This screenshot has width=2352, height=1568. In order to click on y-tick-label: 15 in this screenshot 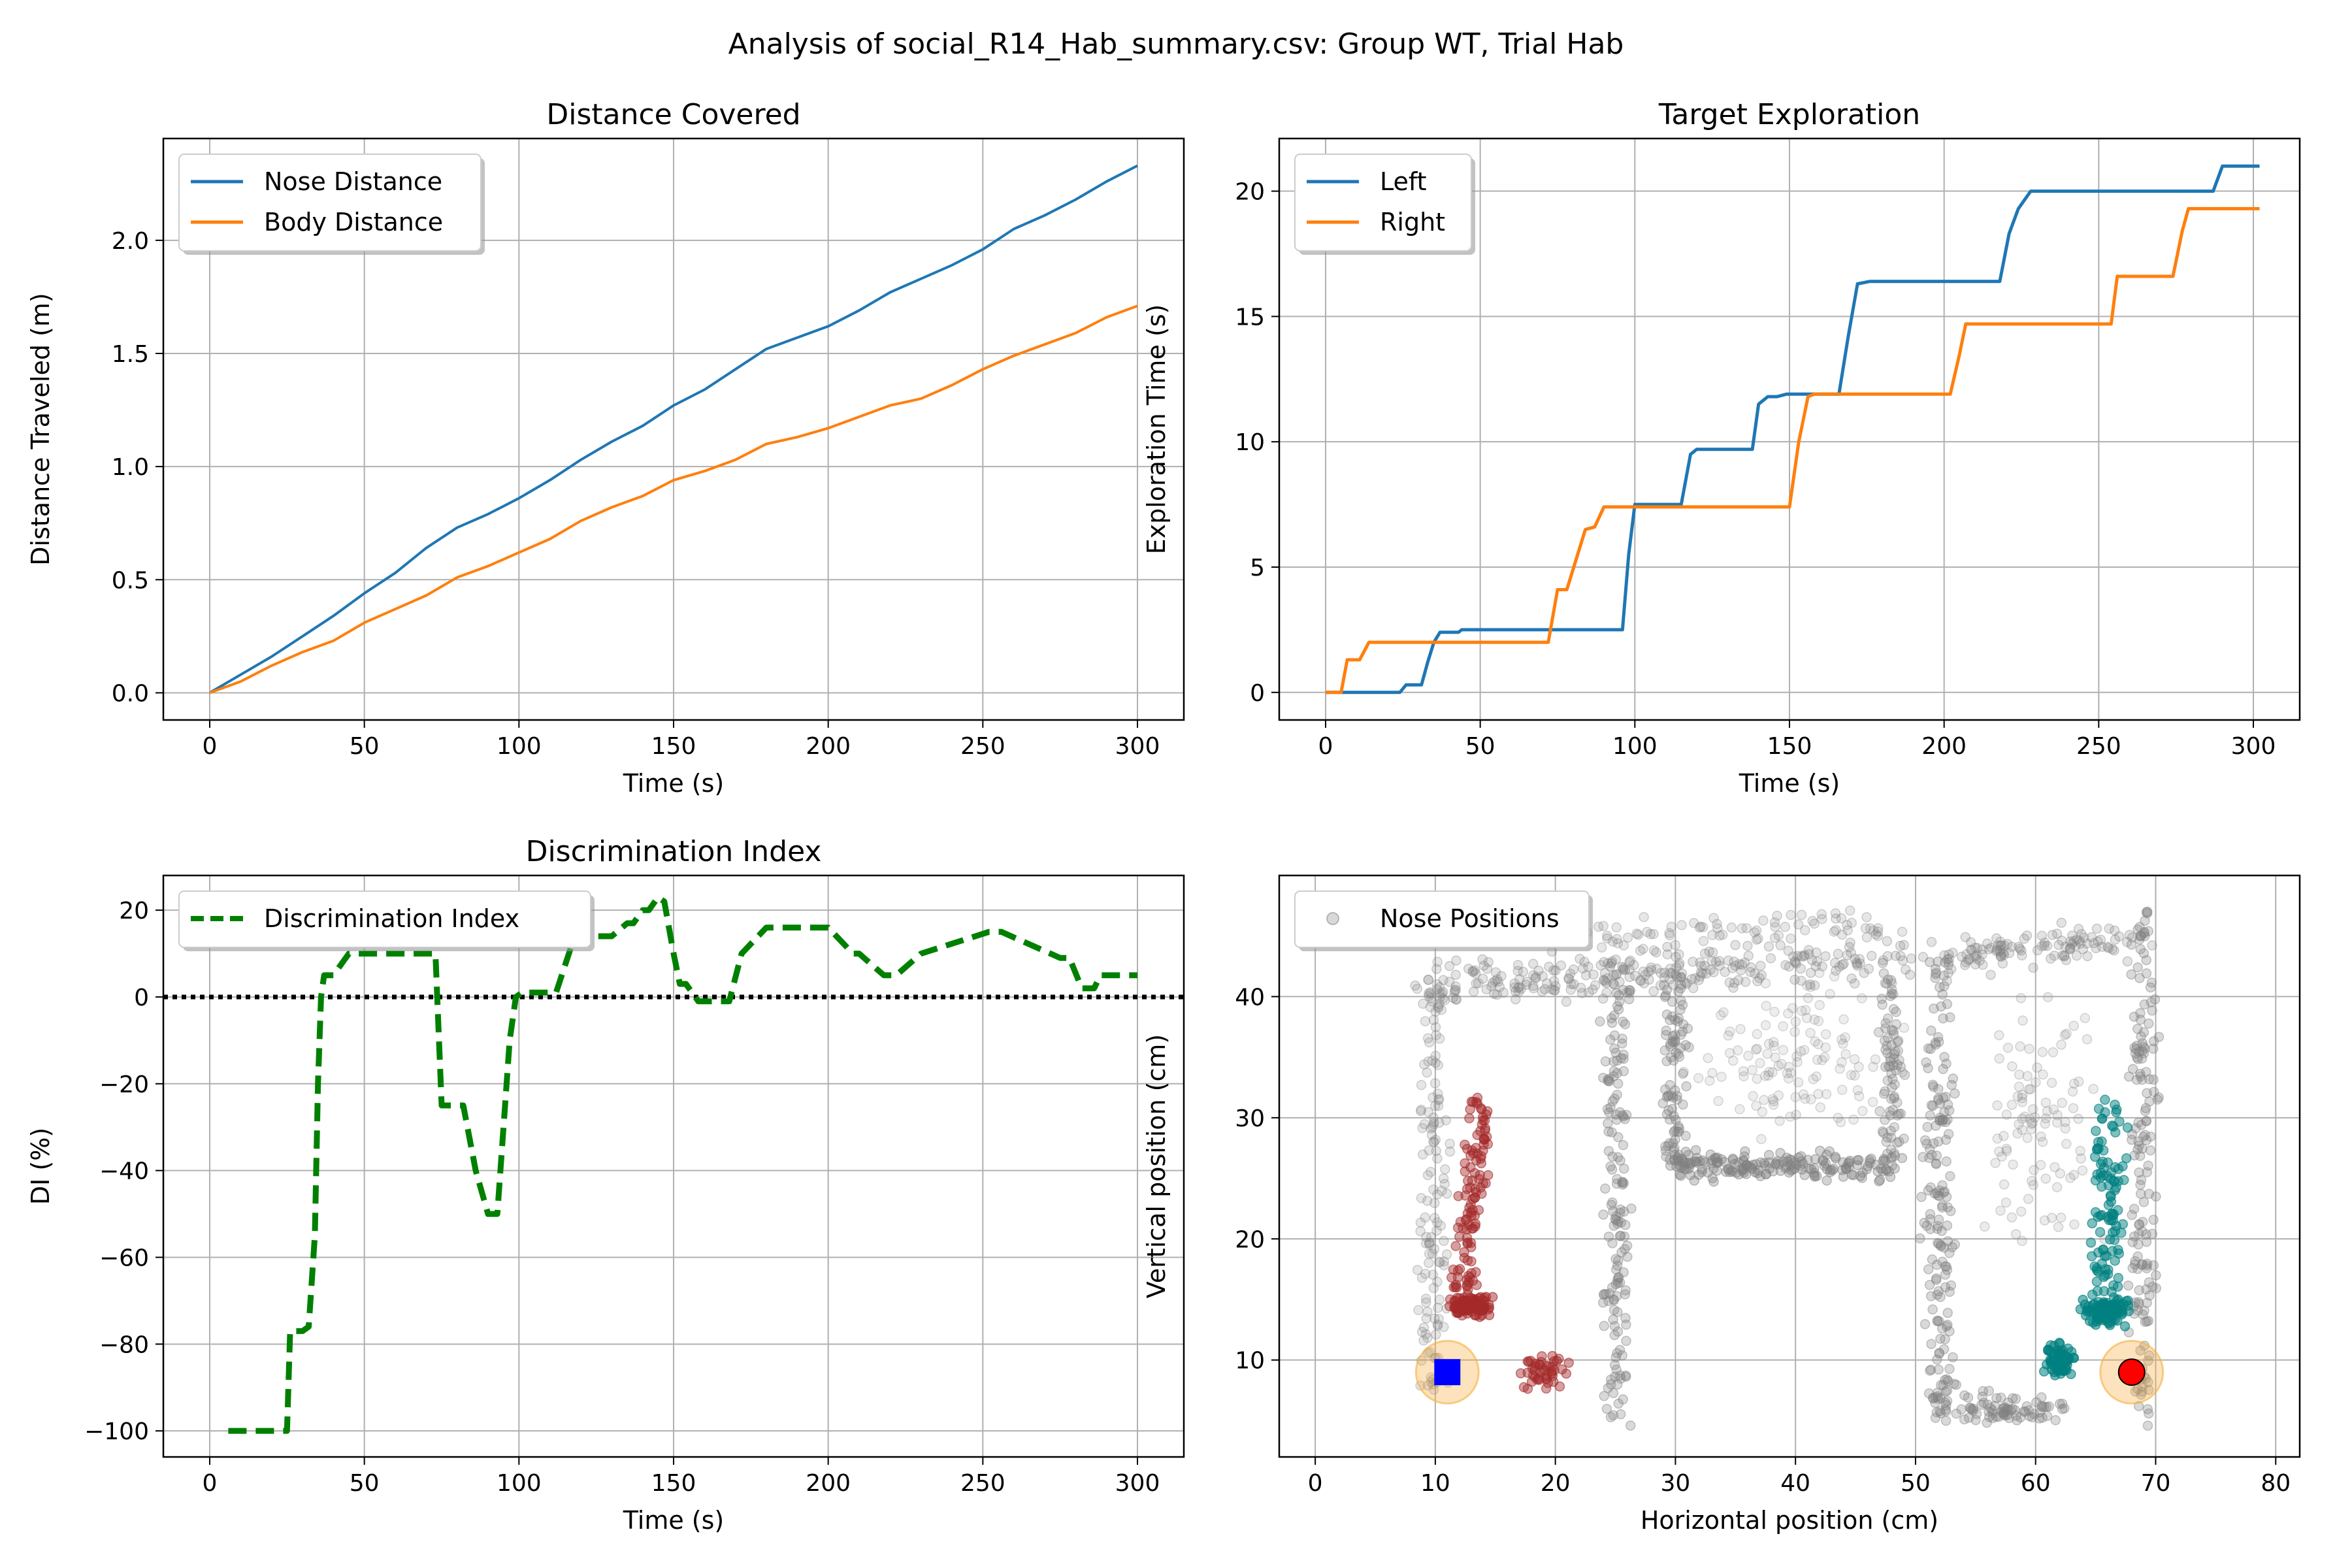, I will do `click(1250, 317)`.